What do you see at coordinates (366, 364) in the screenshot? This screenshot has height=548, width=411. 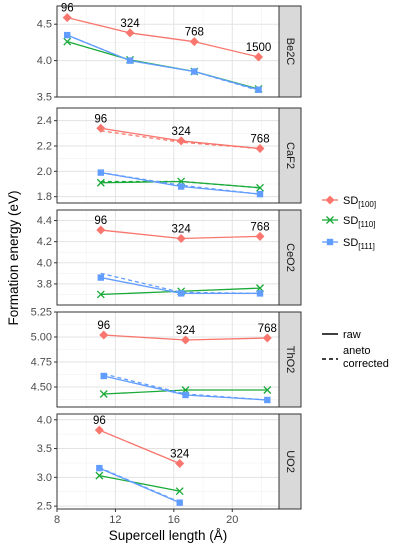 I see `legend-linetype-label: corrected` at bounding box center [366, 364].